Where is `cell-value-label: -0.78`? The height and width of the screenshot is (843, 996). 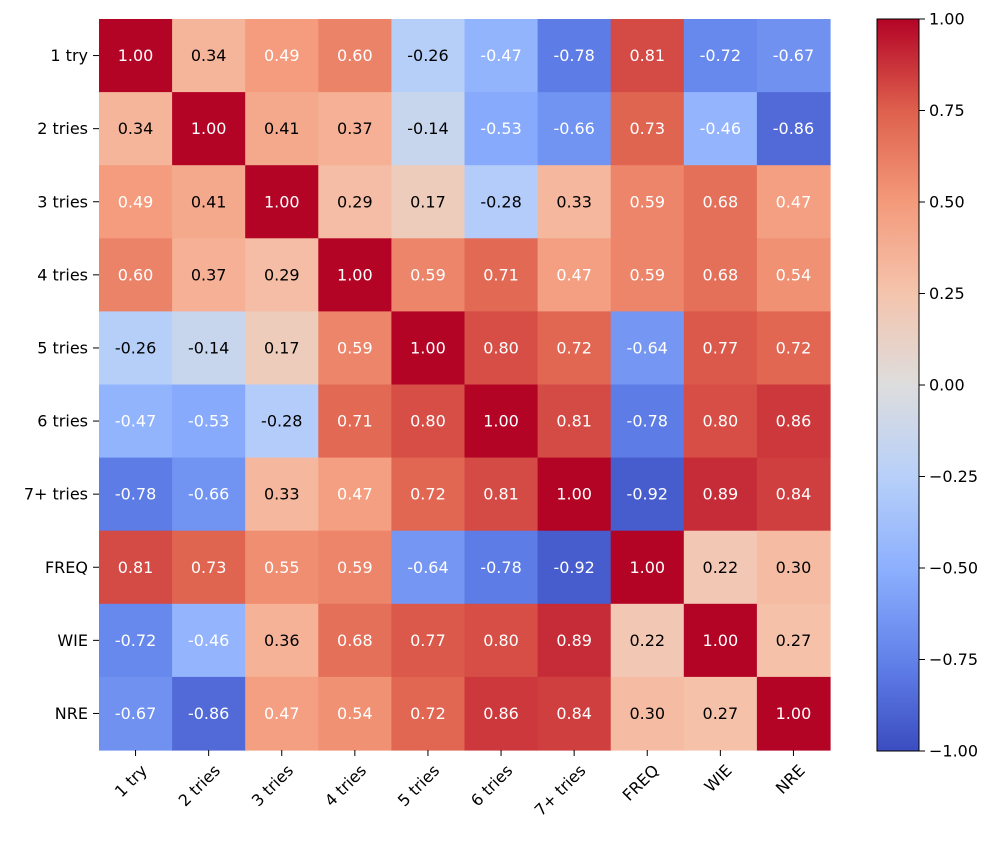
cell-value-label: -0.78 is located at coordinates (135, 494).